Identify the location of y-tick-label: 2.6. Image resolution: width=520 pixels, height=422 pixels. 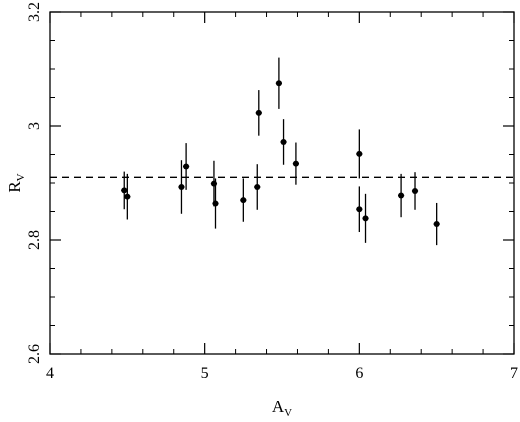
(34, 354).